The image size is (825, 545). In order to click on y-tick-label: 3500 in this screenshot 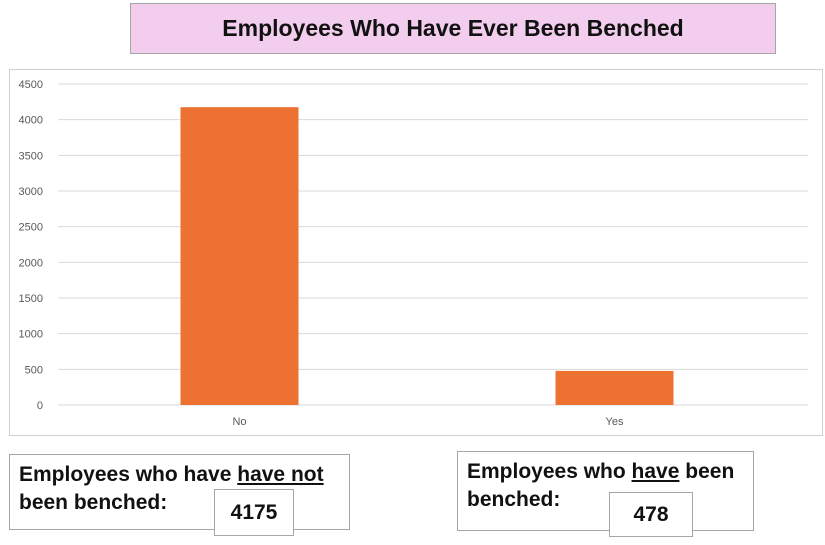, I will do `click(31, 156)`.